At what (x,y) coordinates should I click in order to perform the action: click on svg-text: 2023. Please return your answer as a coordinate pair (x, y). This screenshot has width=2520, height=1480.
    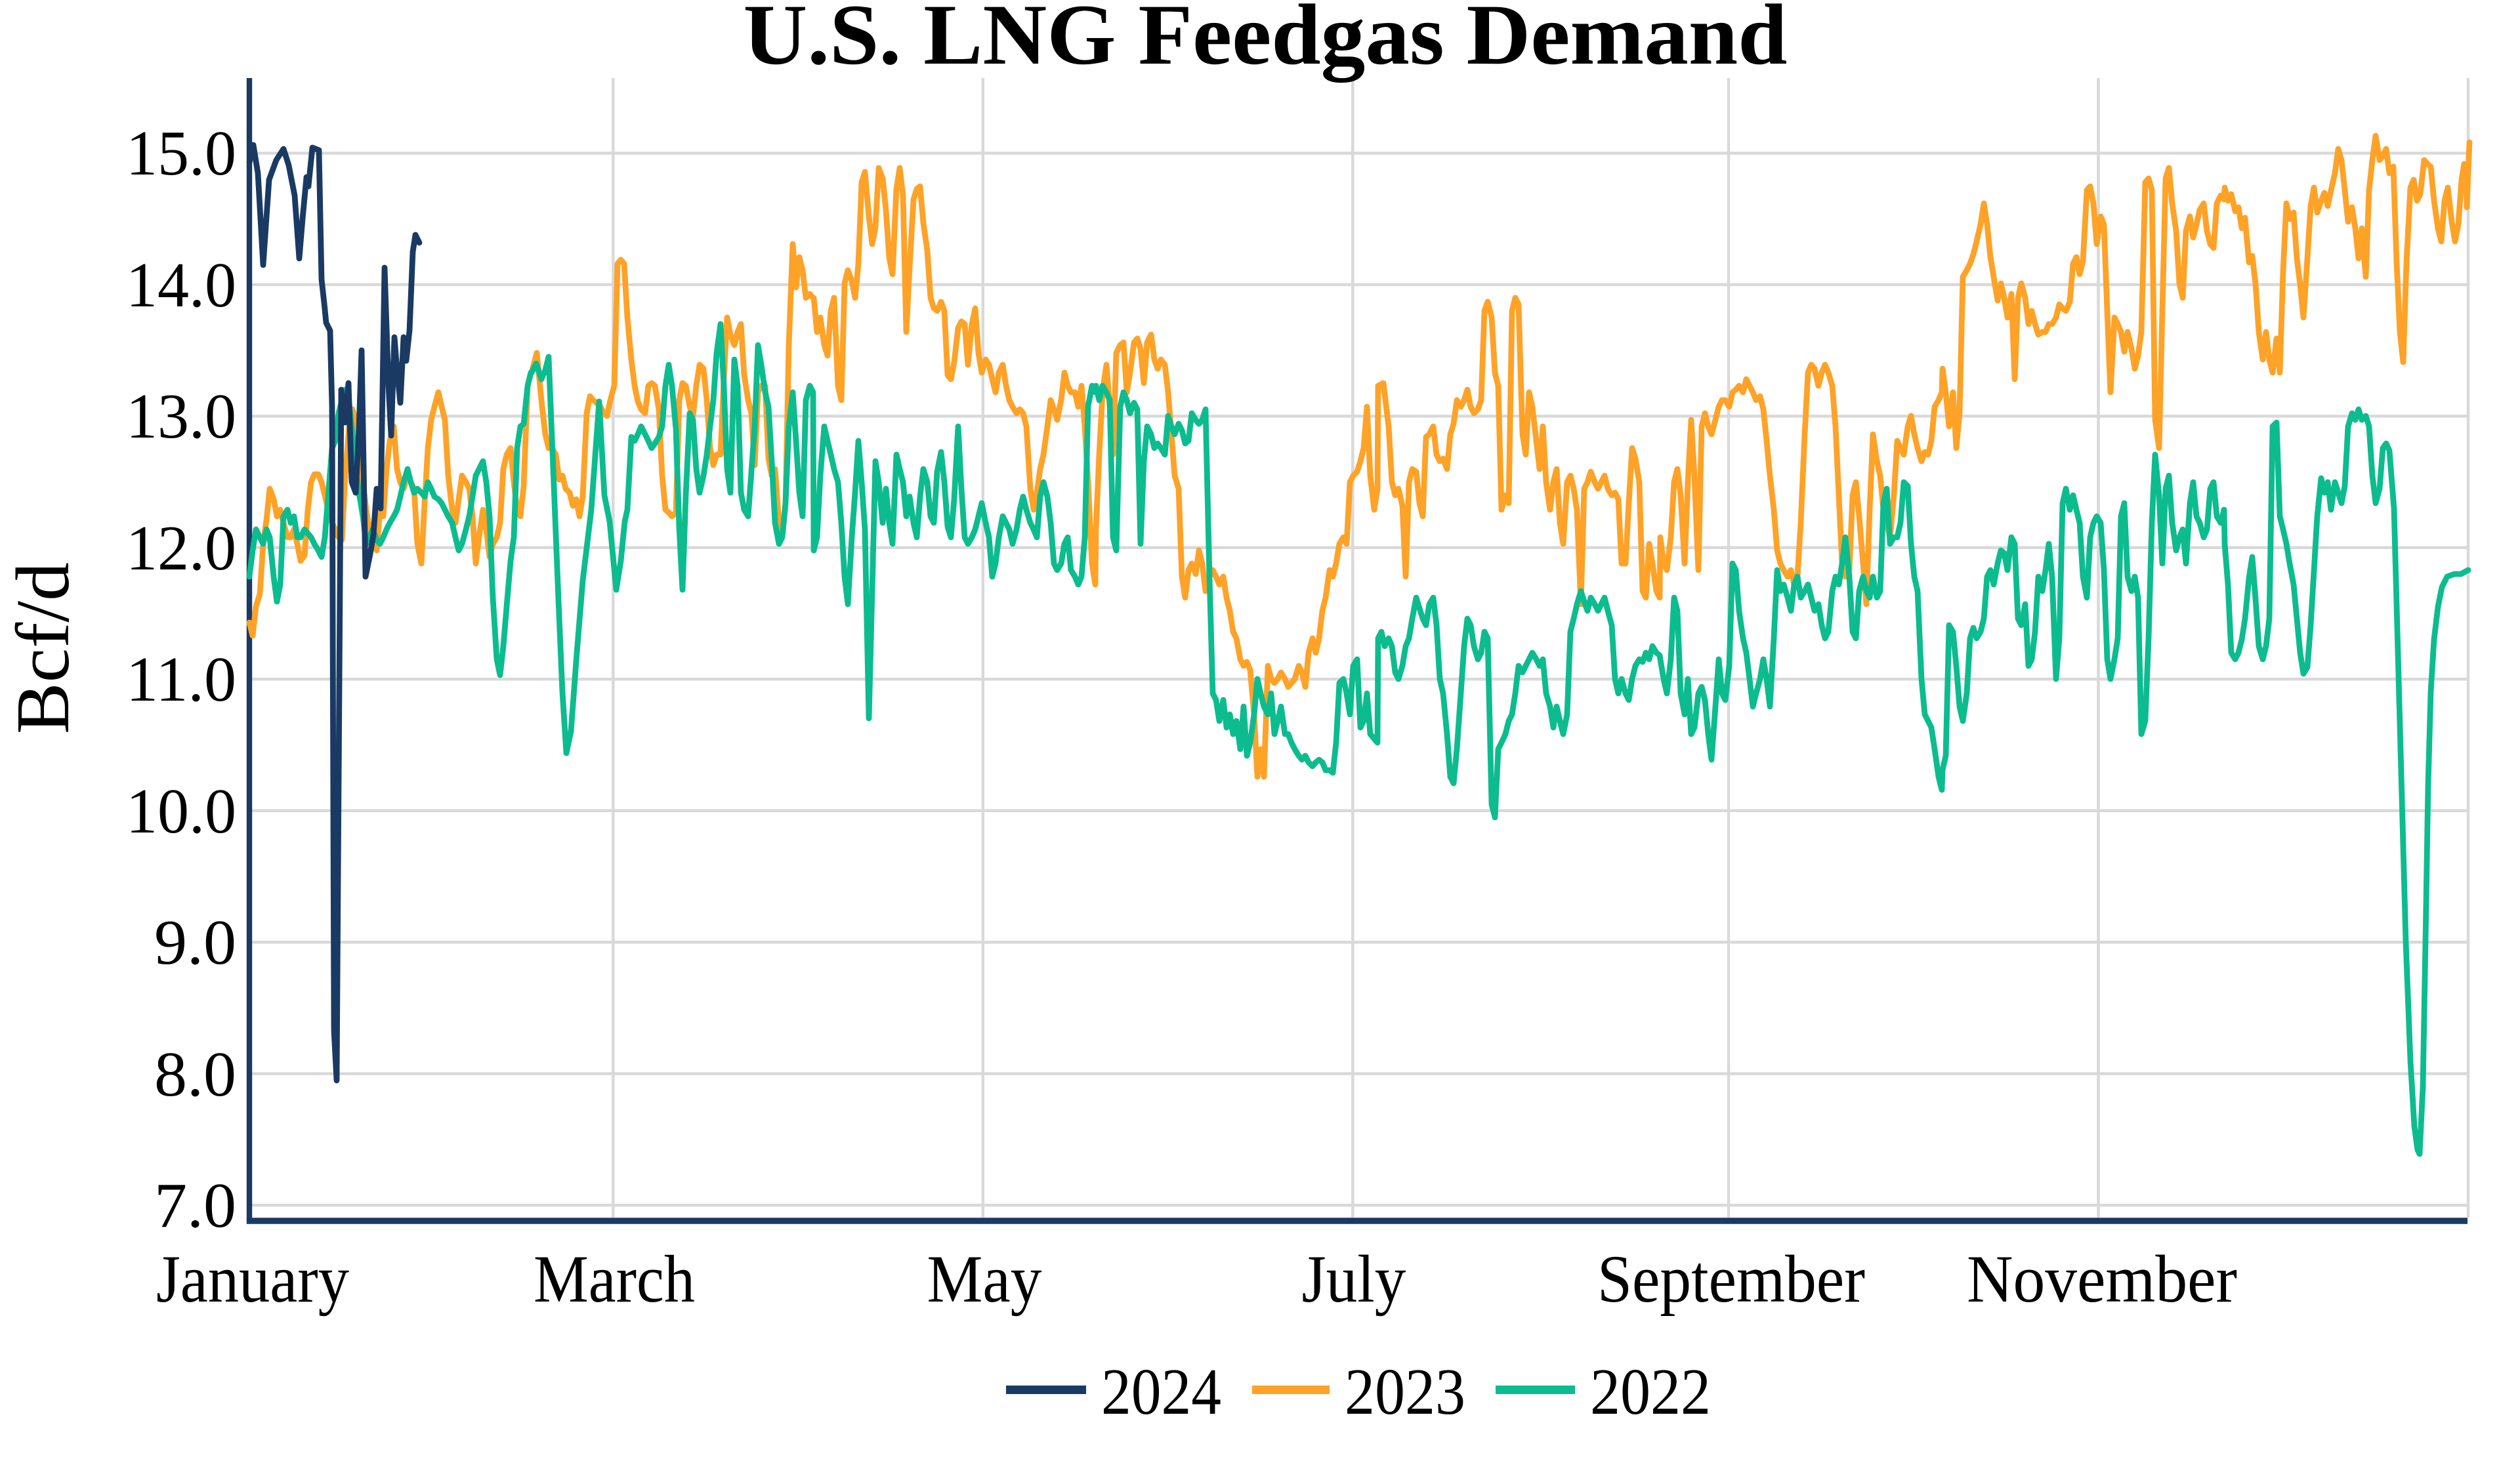
    Looking at the image, I should click on (1405, 1391).